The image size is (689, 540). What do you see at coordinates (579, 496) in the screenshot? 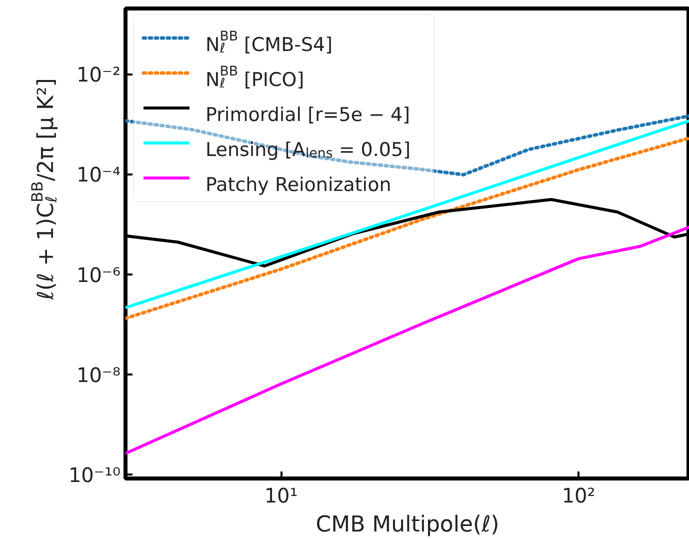
I see `x-tick-label: 10²` at bounding box center [579, 496].